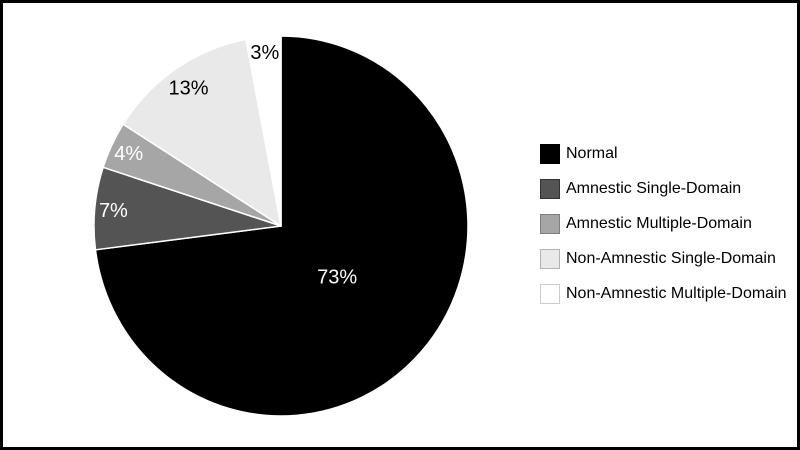  What do you see at coordinates (654, 188) in the screenshot?
I see `legend-label: Amnestic Single-Domain` at bounding box center [654, 188].